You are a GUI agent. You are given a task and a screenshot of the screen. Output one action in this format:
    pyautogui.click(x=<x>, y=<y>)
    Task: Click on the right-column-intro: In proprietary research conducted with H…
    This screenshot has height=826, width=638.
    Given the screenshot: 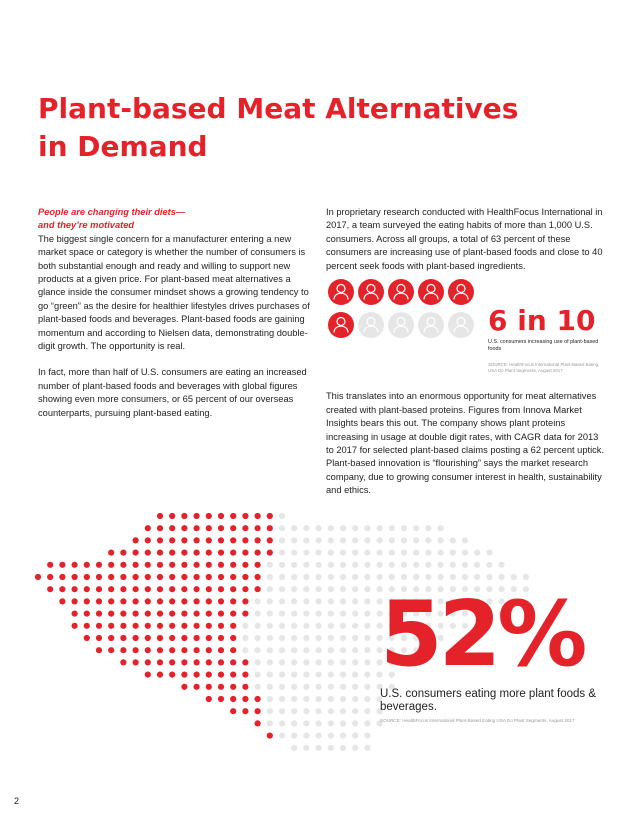 What is the action you would take?
    pyautogui.click(x=467, y=239)
    